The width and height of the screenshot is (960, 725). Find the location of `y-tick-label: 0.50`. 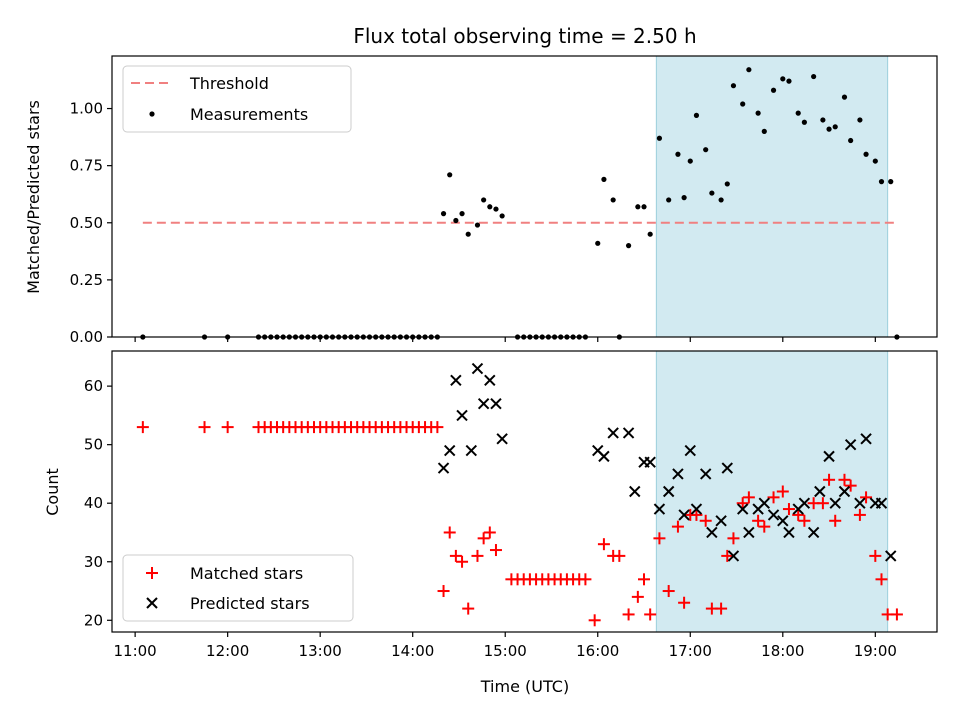

y-tick-label: 0.50 is located at coordinates (86, 223).